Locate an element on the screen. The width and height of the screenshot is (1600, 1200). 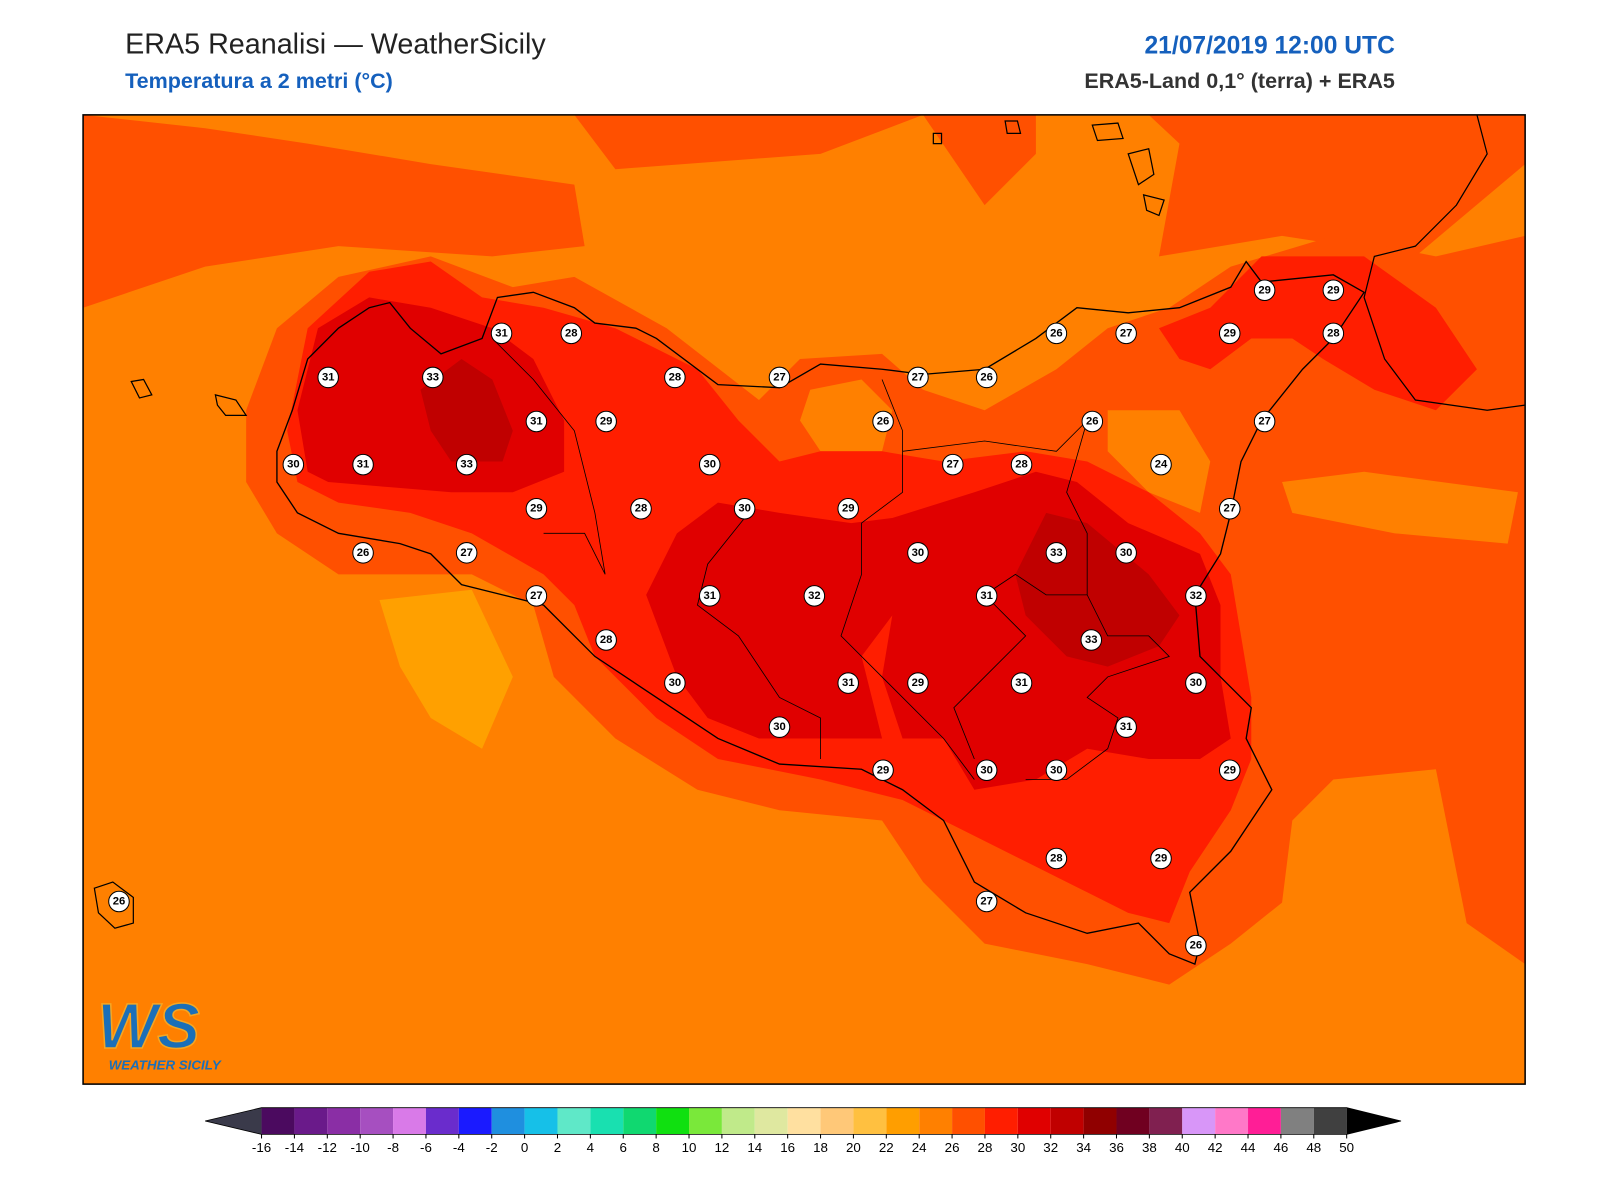
colorbar-over is located at coordinates (1374, 1121).